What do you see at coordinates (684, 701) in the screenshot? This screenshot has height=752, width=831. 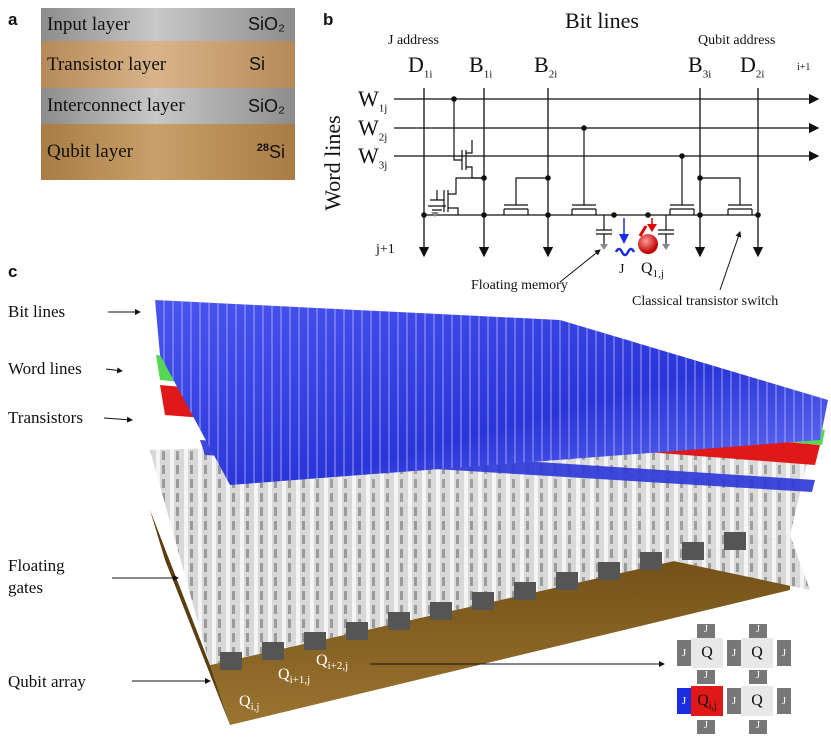 I see `grid-j-active: J` at bounding box center [684, 701].